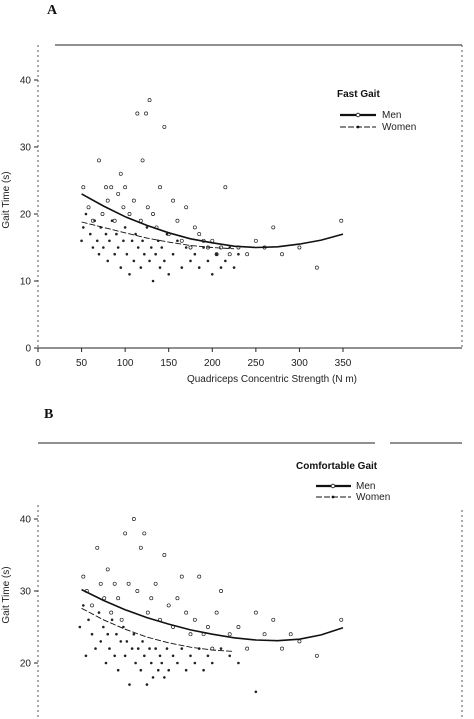 This screenshot has height=719, width=474. I want to click on panel-a-x-tick-label: 100, so click(125, 363).